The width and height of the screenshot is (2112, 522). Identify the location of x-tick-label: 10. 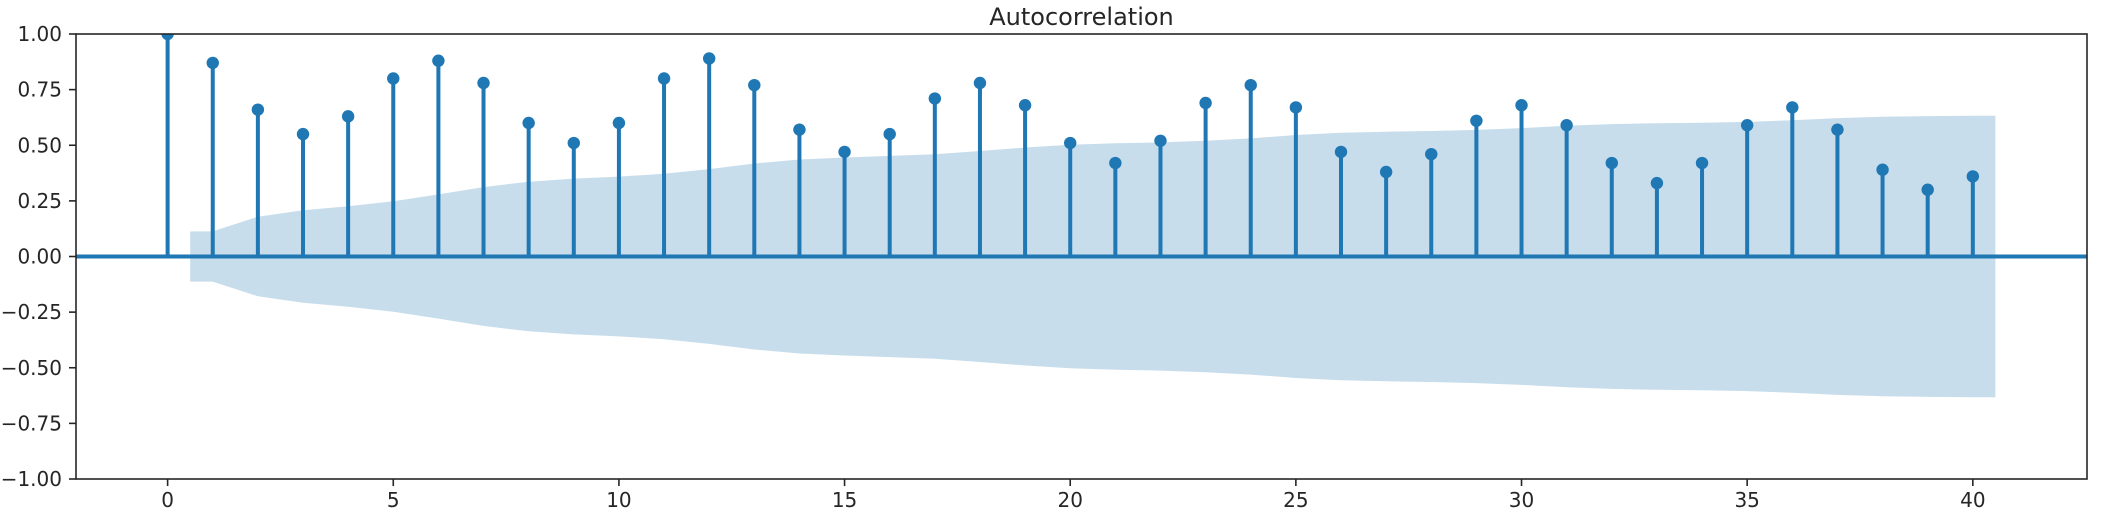
(618, 500).